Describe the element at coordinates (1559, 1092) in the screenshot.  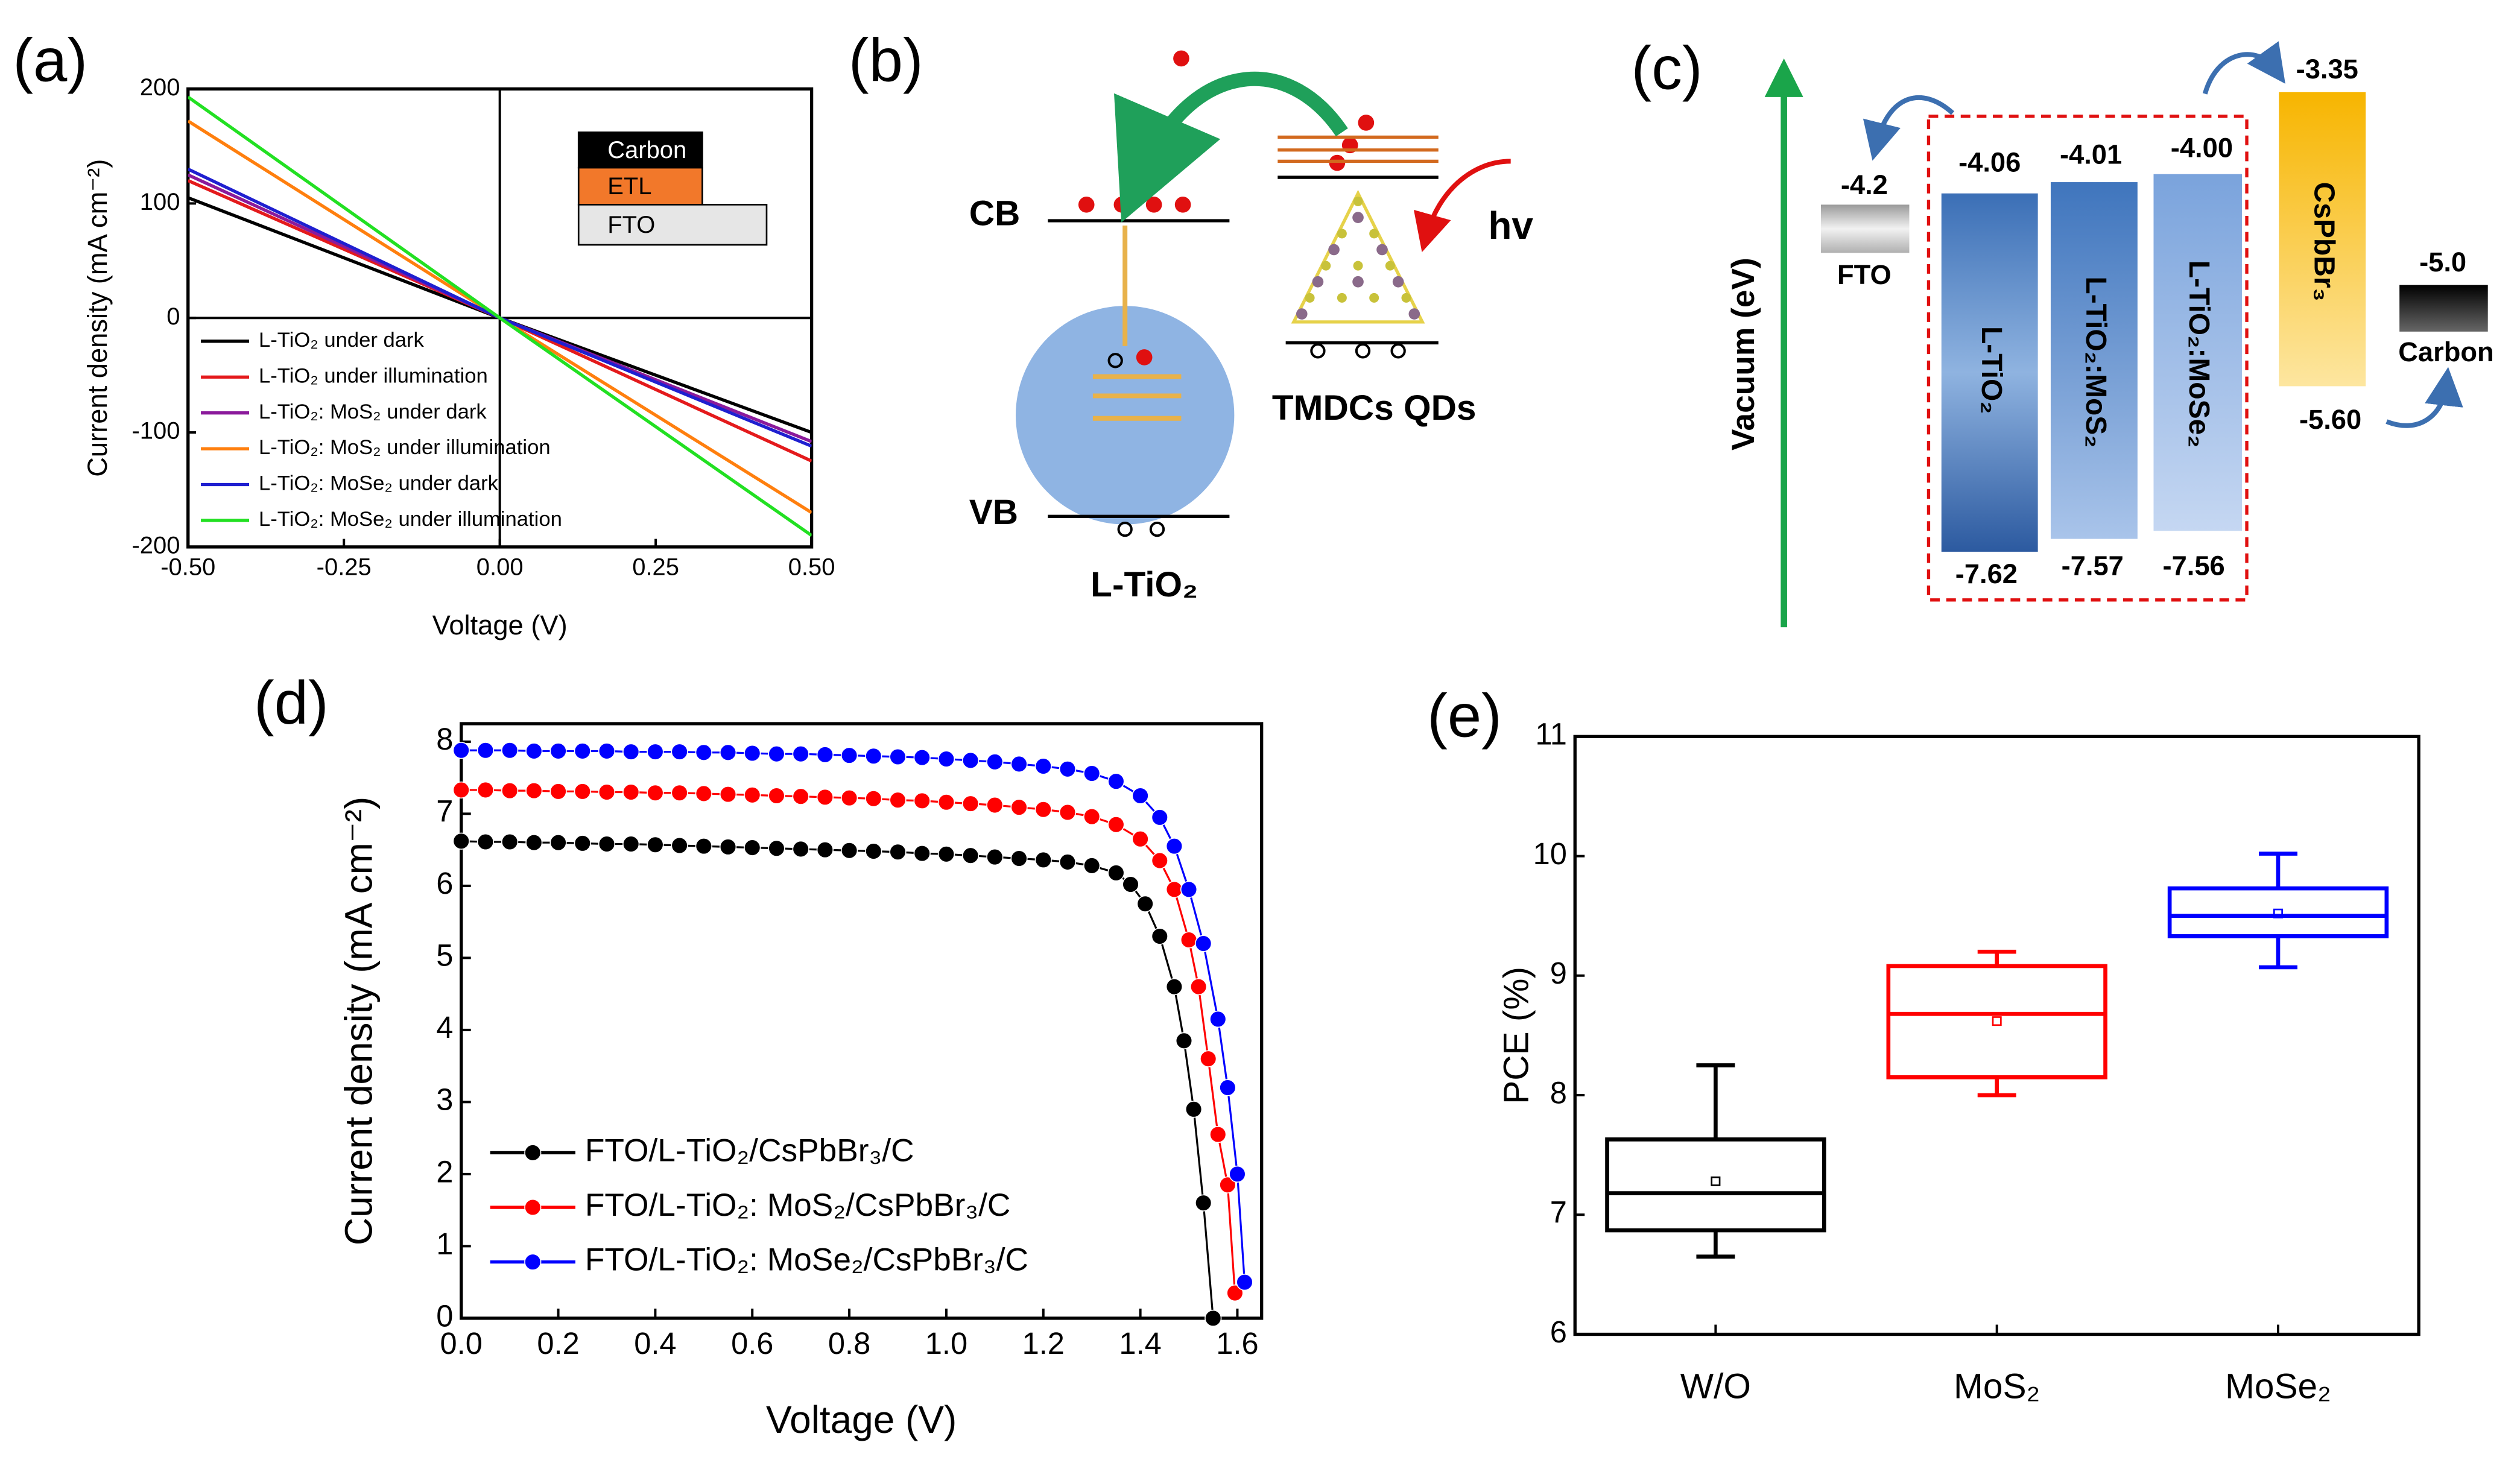
I see `y-tick-label: 8` at that location.